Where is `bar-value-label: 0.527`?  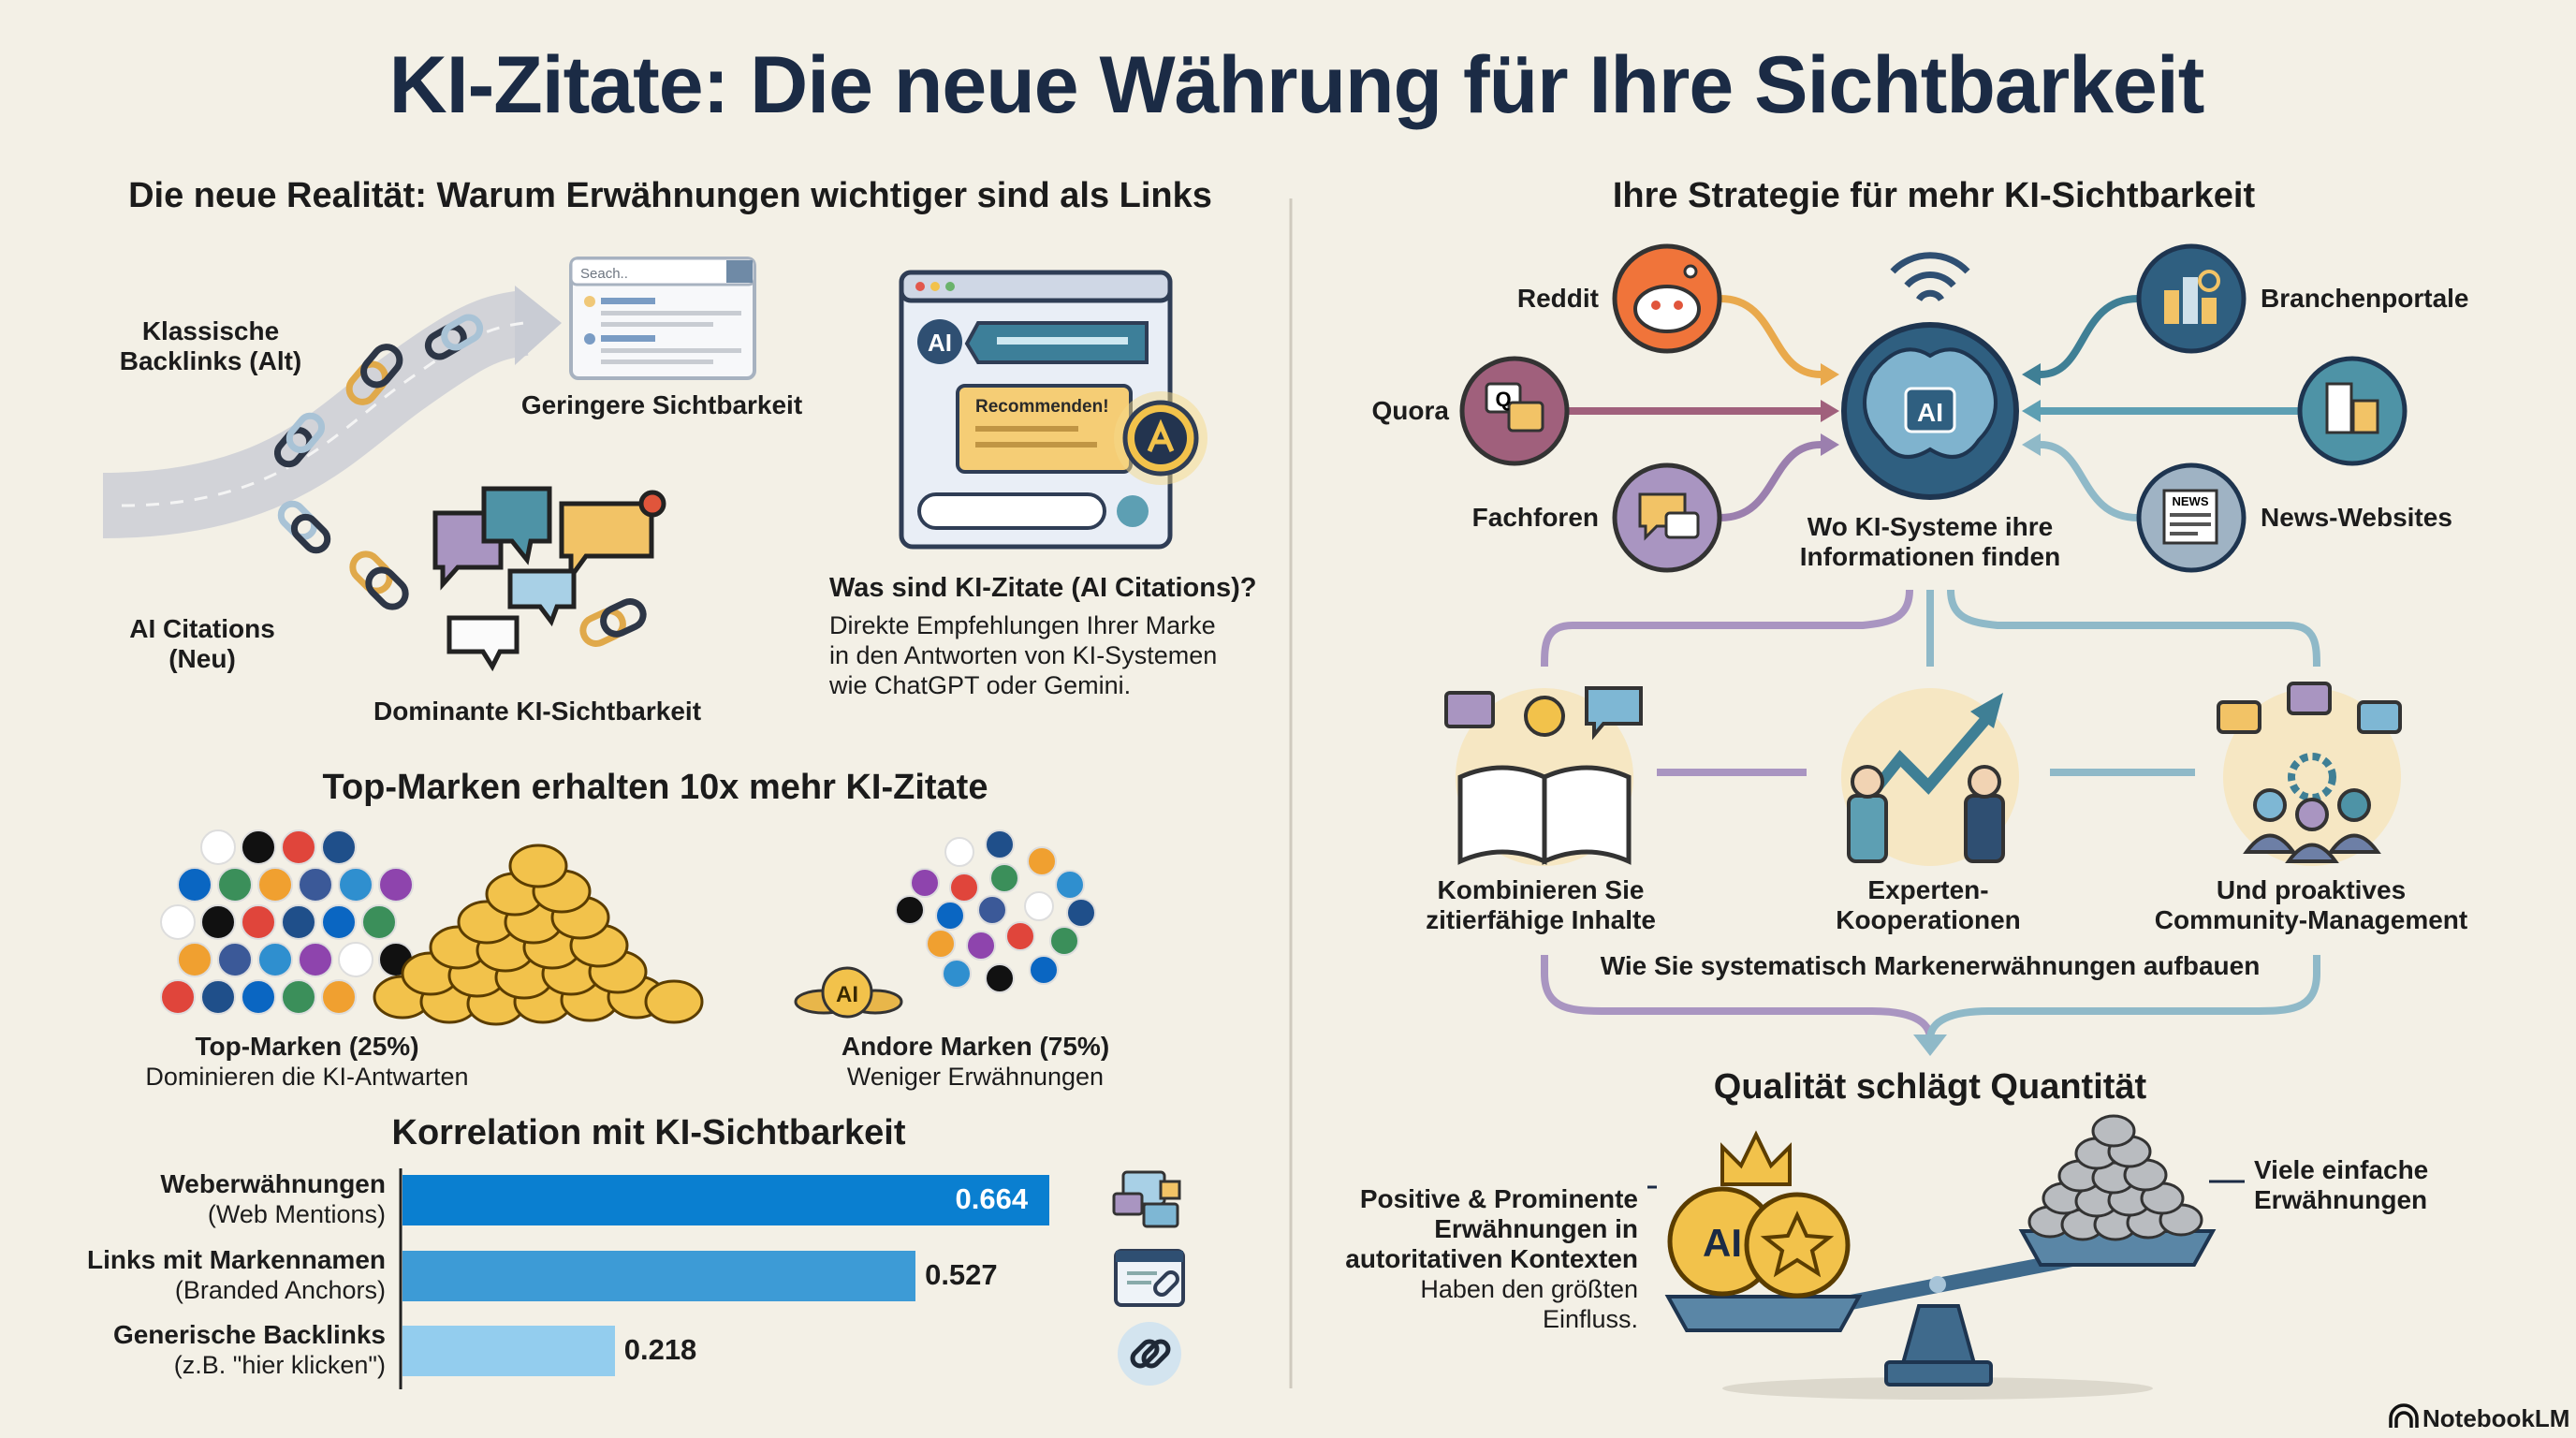 bar-value-label: 0.527 is located at coordinates (962, 1274).